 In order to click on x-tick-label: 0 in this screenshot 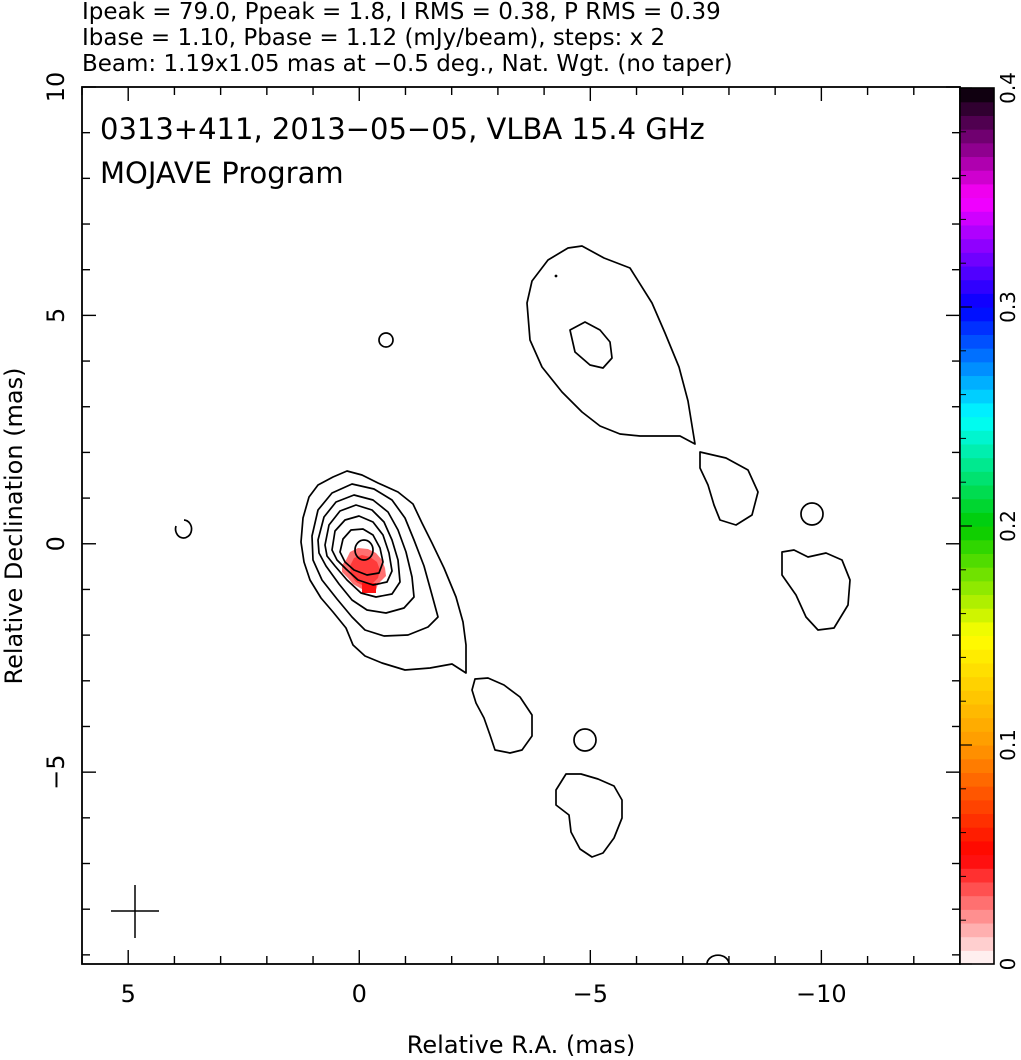, I will do `click(359, 994)`.